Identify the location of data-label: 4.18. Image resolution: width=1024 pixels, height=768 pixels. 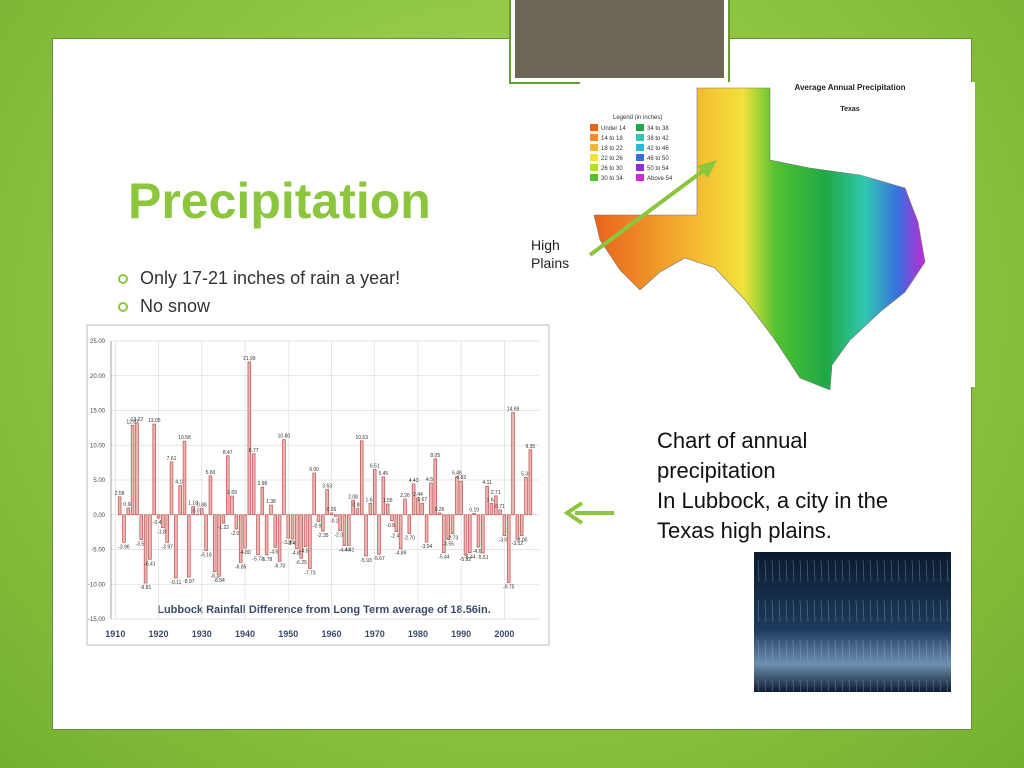
(180, 483).